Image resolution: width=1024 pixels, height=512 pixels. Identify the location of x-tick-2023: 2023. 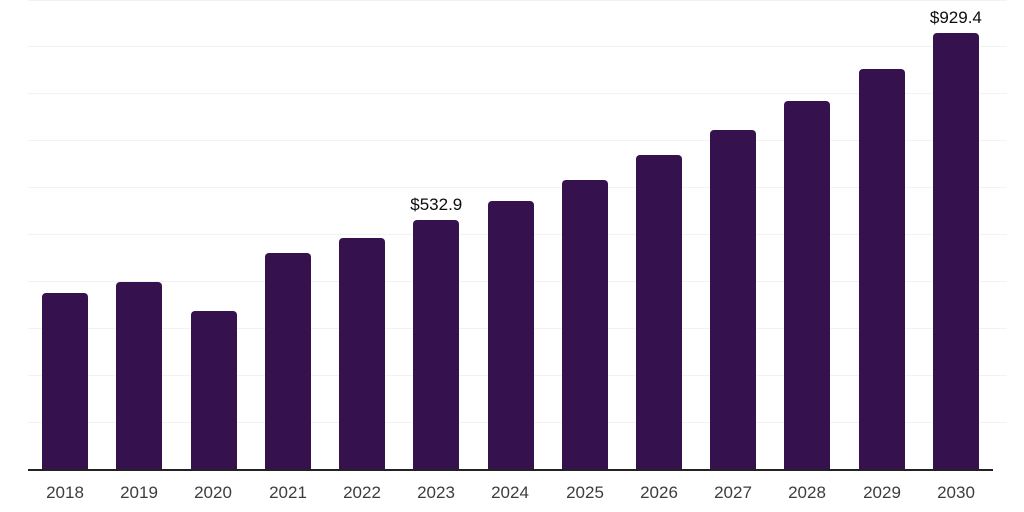
(436, 492).